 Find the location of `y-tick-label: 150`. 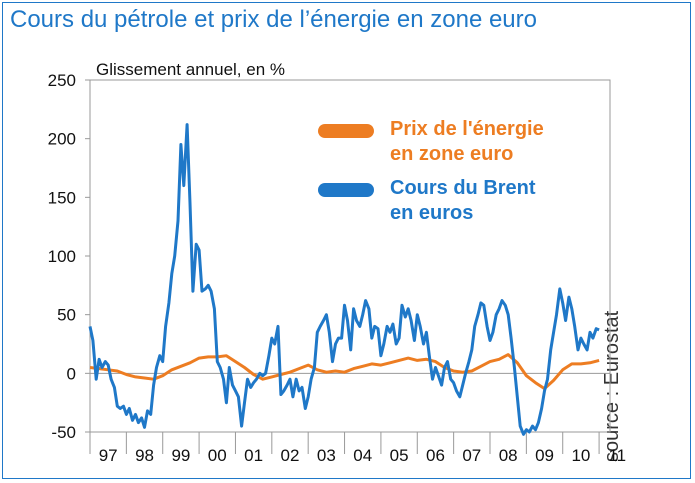

y-tick-label: 150 is located at coordinates (62, 197).